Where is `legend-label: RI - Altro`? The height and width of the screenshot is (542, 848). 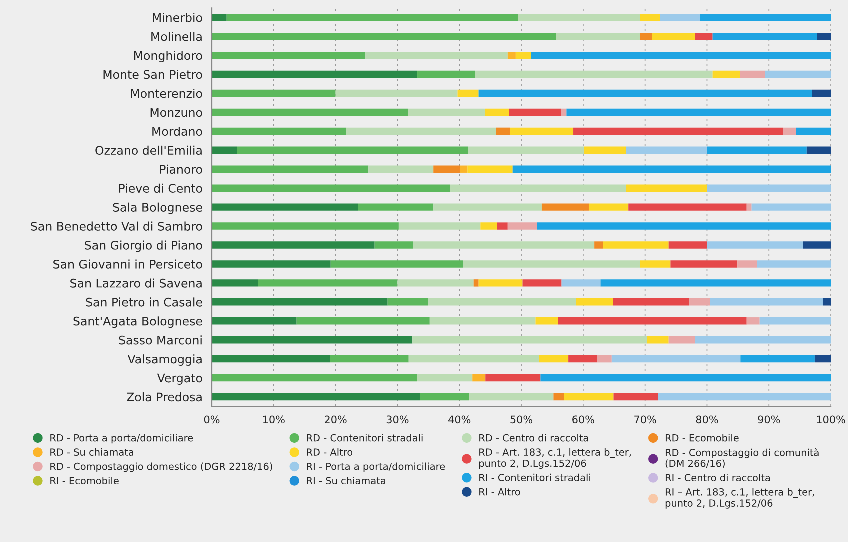
legend-label: RI - Altro is located at coordinates (500, 492).